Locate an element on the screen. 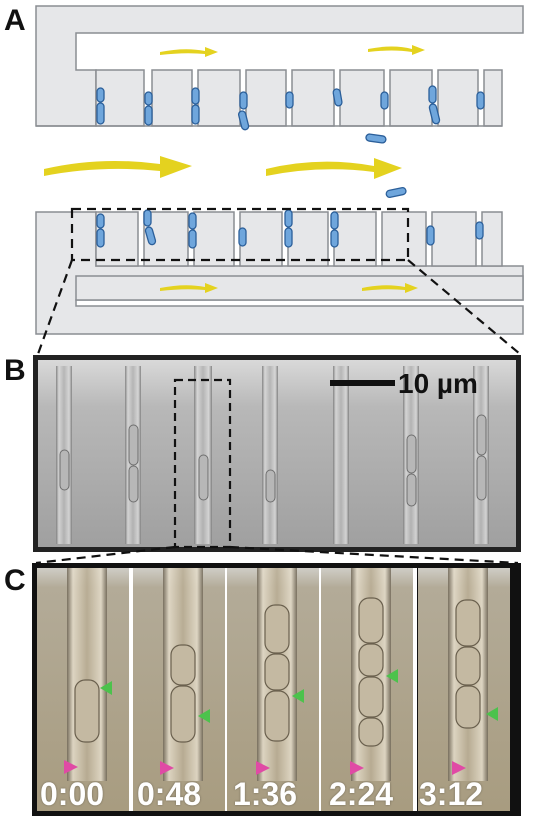 This screenshot has width=536, height=816. bottom-trap-row is located at coordinates (299, 239).